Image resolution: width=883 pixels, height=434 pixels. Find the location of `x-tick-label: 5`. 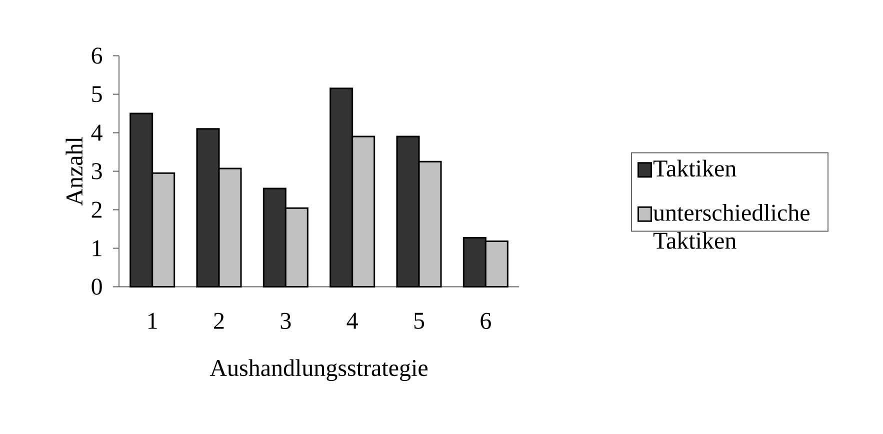

x-tick-label: 5 is located at coordinates (419, 320).